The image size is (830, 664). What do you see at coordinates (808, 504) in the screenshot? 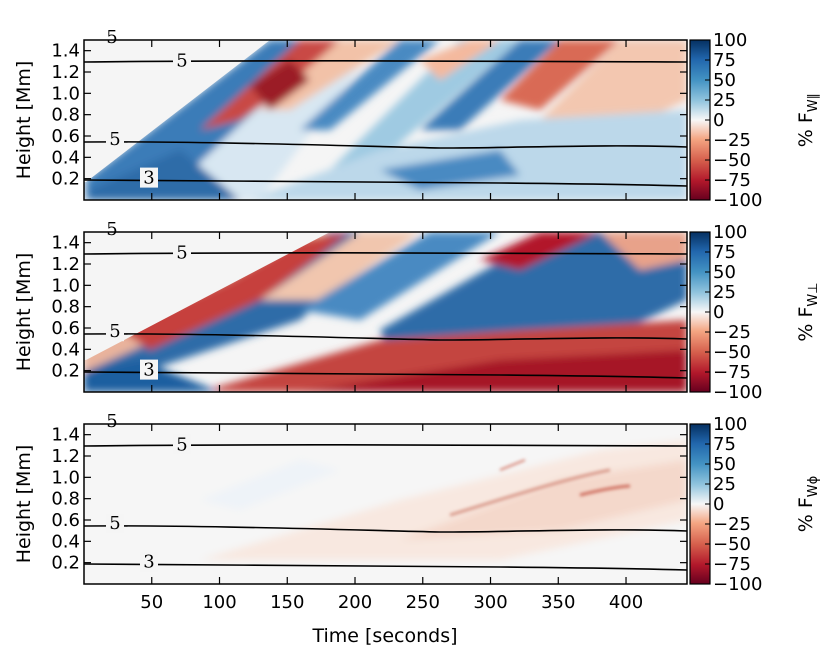
I see `colorbar-label: % FWϕ` at bounding box center [808, 504].